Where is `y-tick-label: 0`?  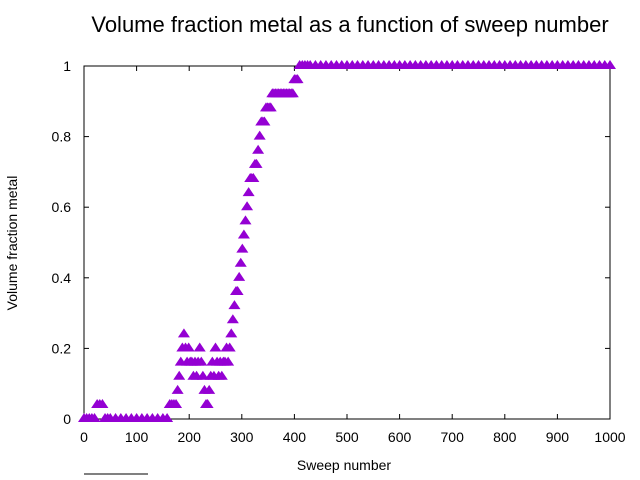
y-tick-label: 0 is located at coordinates (67, 419).